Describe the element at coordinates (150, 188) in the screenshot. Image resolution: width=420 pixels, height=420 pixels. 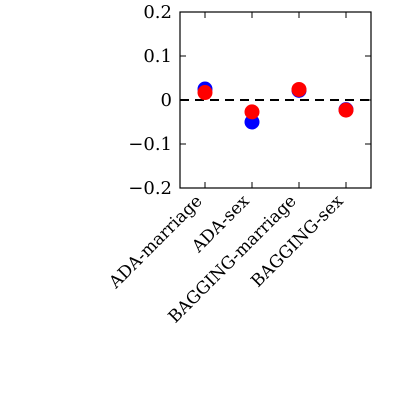
I see `y-tick-label: −0.2` at that location.